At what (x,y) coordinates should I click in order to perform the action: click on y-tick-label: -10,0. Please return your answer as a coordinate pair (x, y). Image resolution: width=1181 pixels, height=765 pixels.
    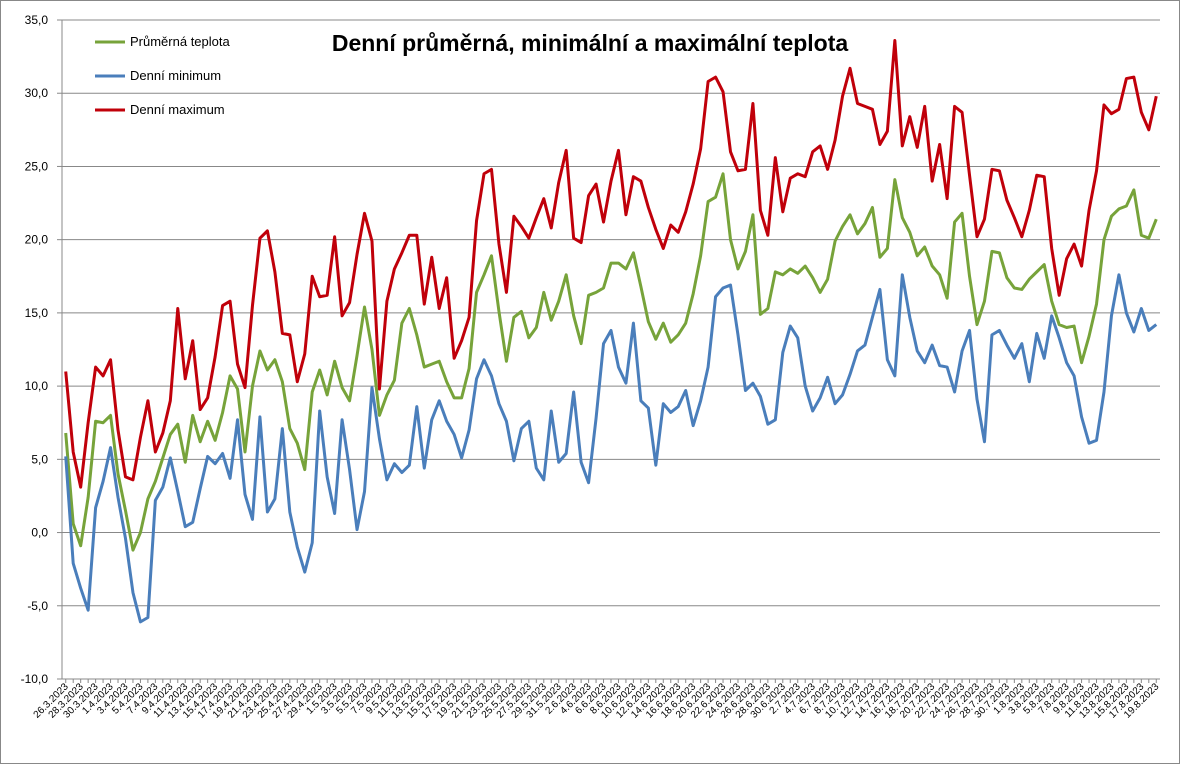
    Looking at the image, I should click on (35, 679).